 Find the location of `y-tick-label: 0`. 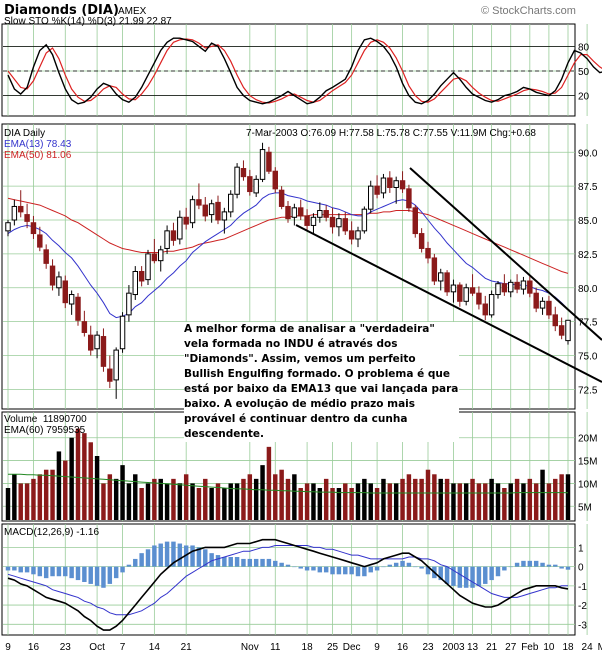

y-tick-label: 0 is located at coordinates (581, 568).